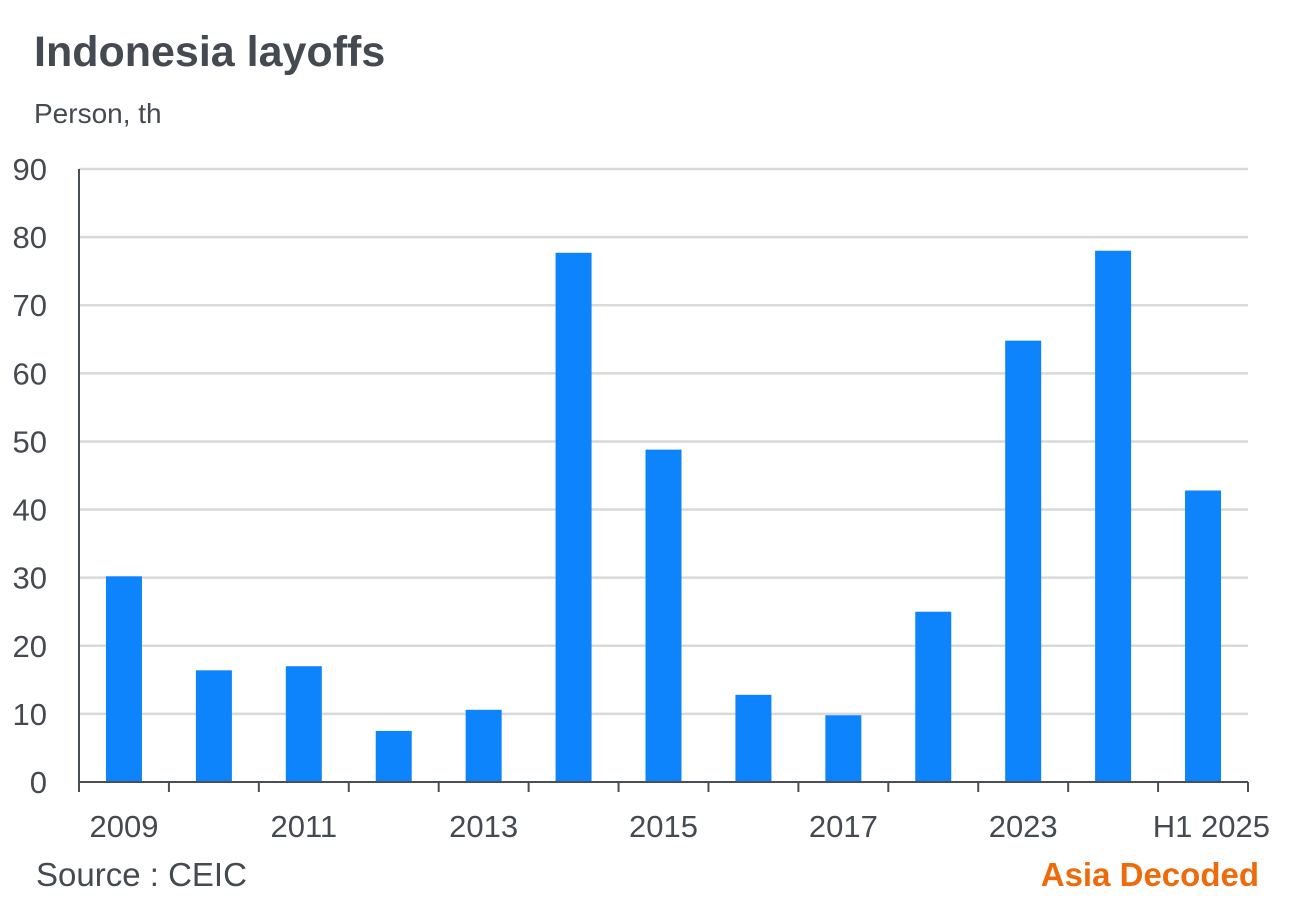  I want to click on bar-h1-2025, so click(1203, 636).